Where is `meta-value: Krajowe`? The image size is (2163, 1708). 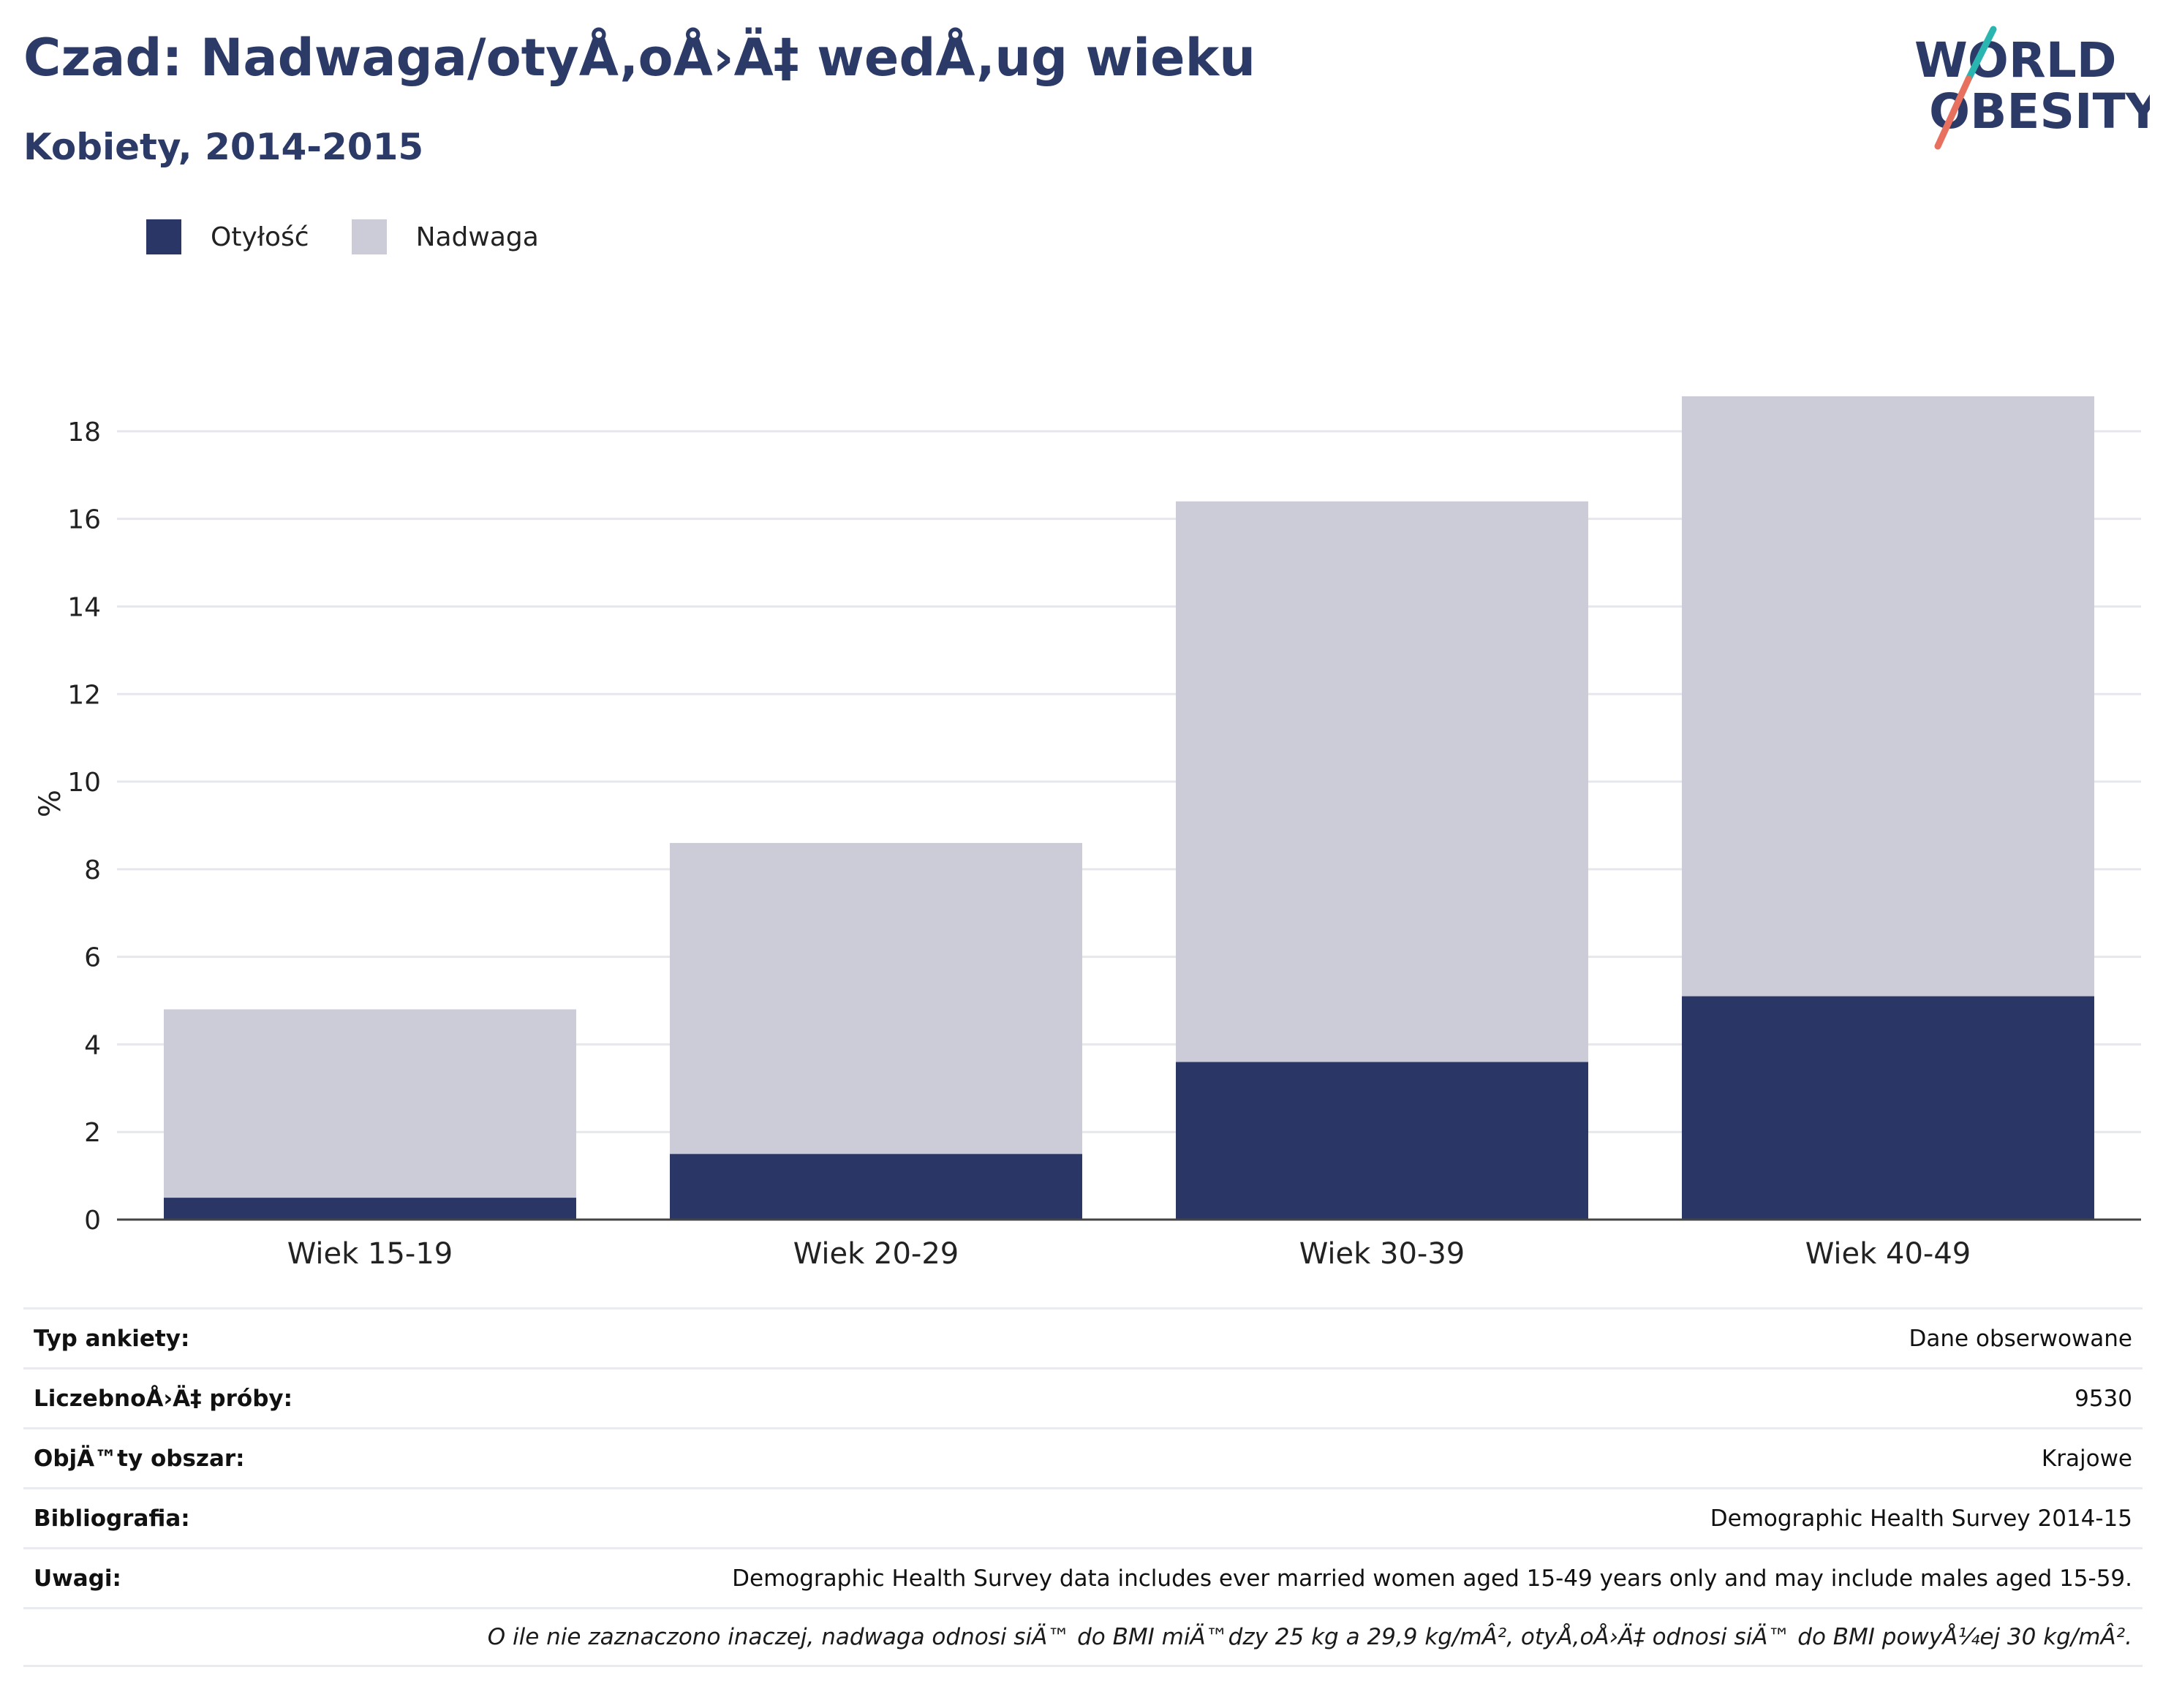 meta-value: Krajowe is located at coordinates (2086, 1458).